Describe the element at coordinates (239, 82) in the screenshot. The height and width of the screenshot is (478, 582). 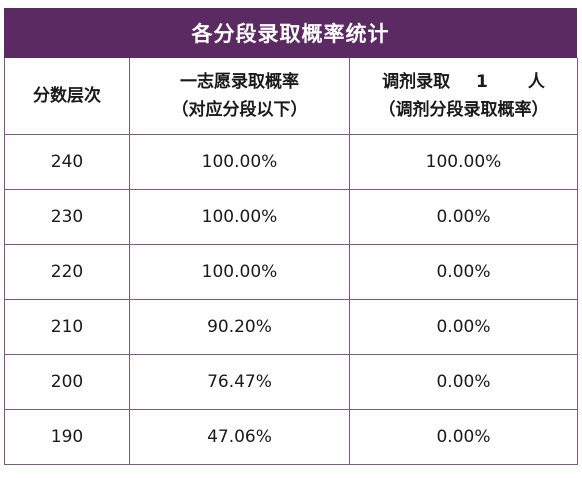
I see `header-first-choice-line1: 一志愿录取概率` at that location.